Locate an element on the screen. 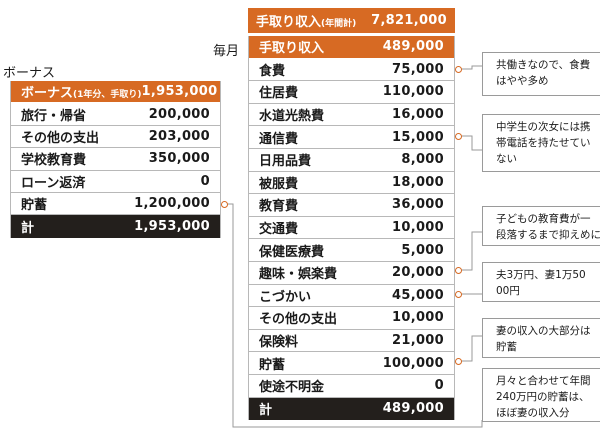  monthly-row: 通信費 15,000 is located at coordinates (351, 137).